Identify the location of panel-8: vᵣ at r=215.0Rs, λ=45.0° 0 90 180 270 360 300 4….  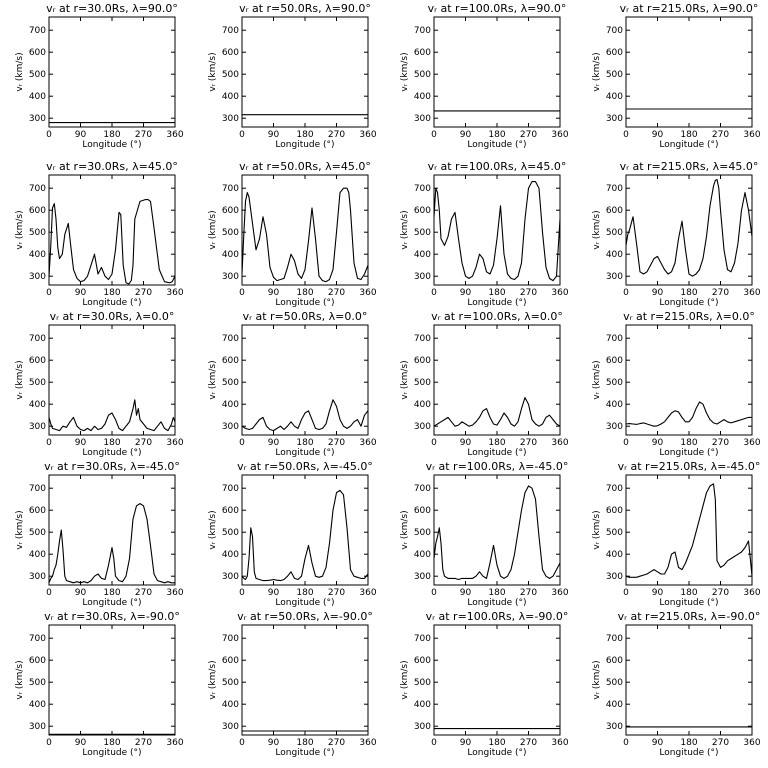
(676, 234).